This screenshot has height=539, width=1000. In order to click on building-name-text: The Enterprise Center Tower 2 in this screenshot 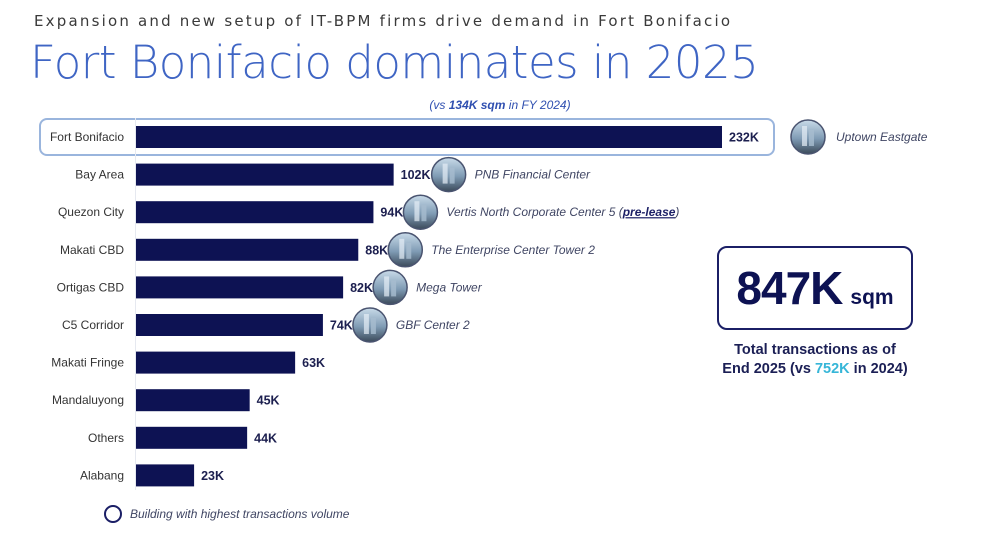, I will do `click(513, 250)`.